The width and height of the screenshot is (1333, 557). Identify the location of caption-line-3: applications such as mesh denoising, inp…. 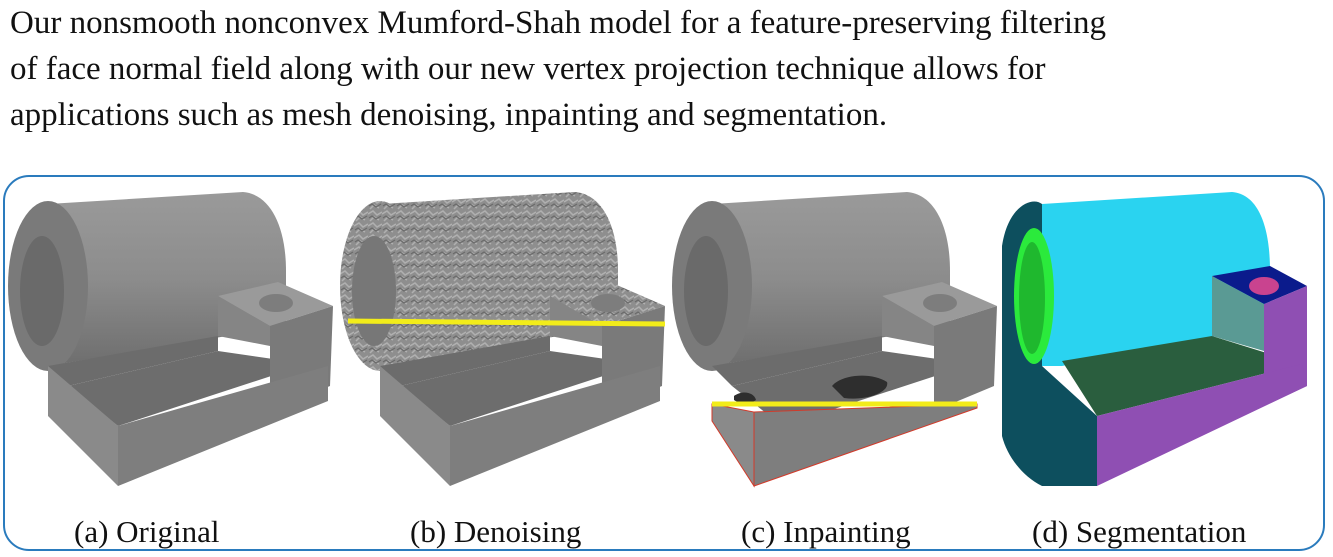
(449, 115).